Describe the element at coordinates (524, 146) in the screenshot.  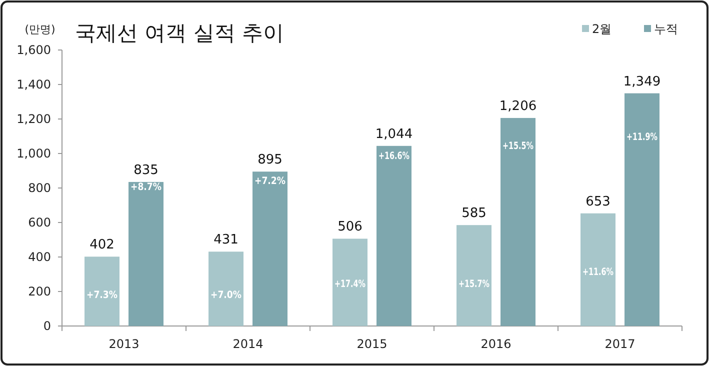
I see `annotation: +15.5%` at that location.